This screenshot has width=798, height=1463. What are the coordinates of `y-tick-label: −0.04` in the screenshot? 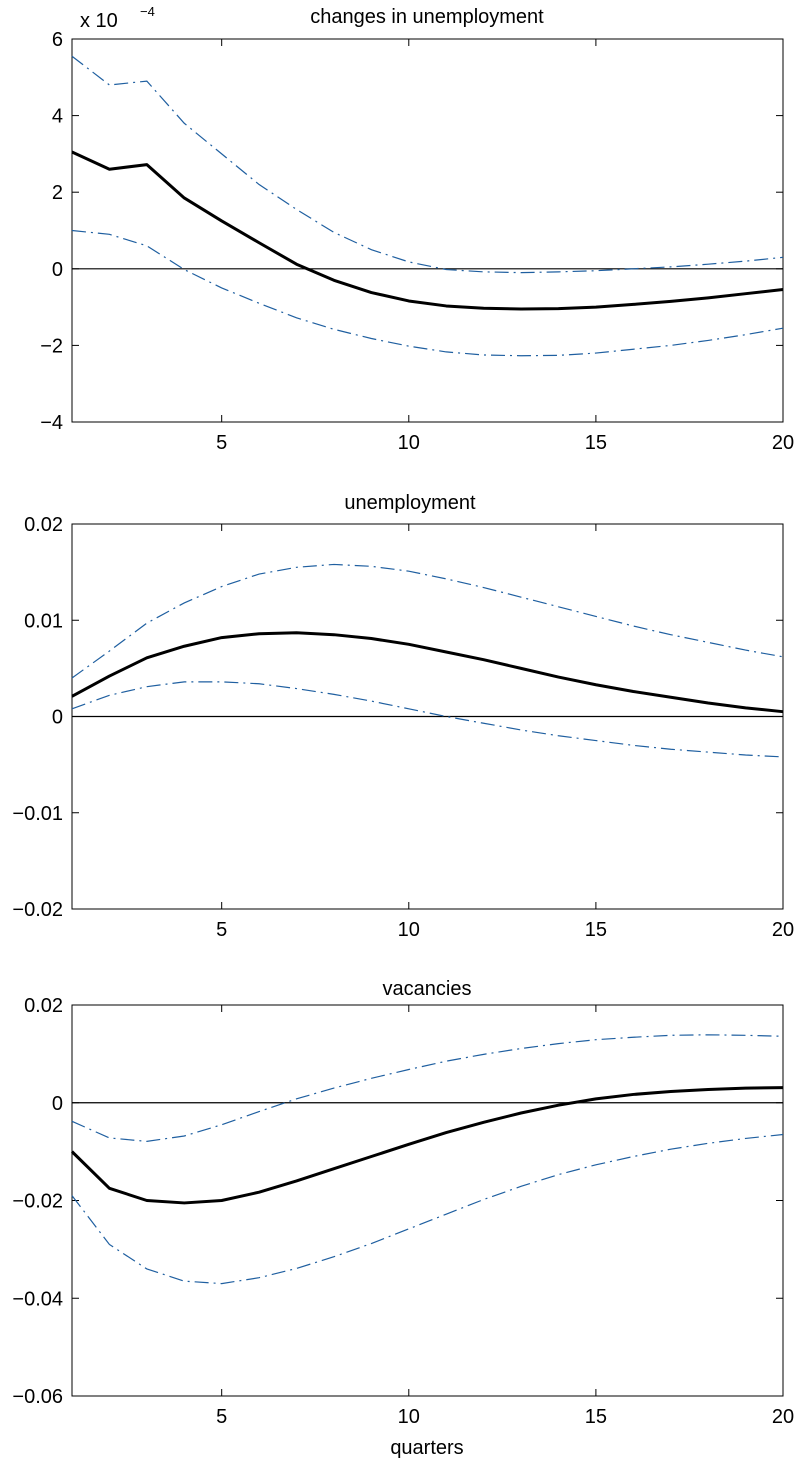 It's located at (37, 1299).